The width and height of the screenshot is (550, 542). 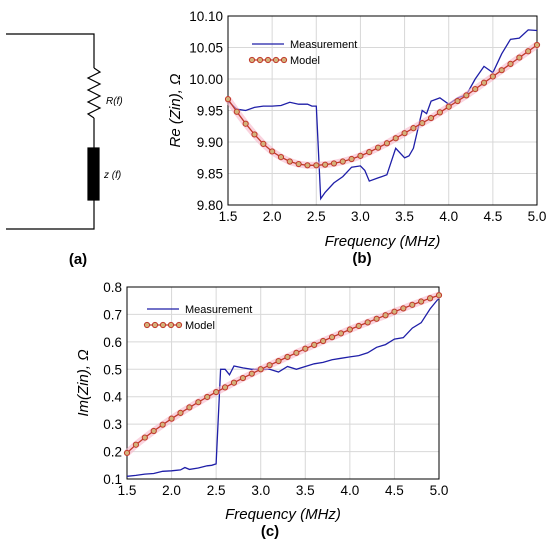 I want to click on x-tick-label: 3.5, so click(x=305, y=490).